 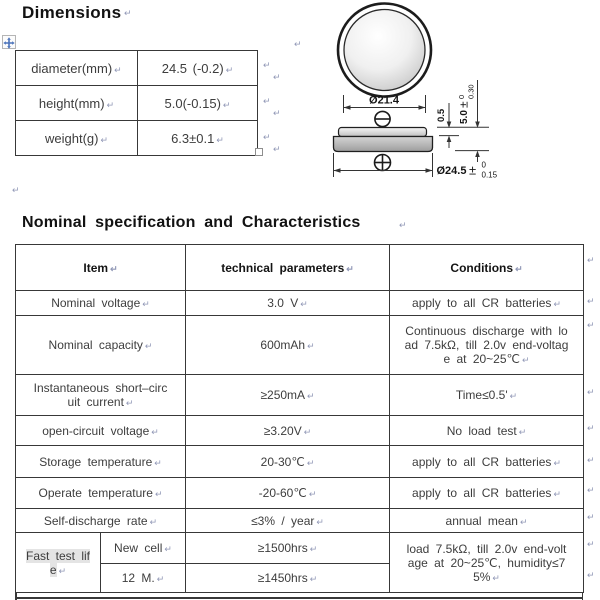 I want to click on cell-param: ≥1450hrs ↵, so click(x=288, y=578).